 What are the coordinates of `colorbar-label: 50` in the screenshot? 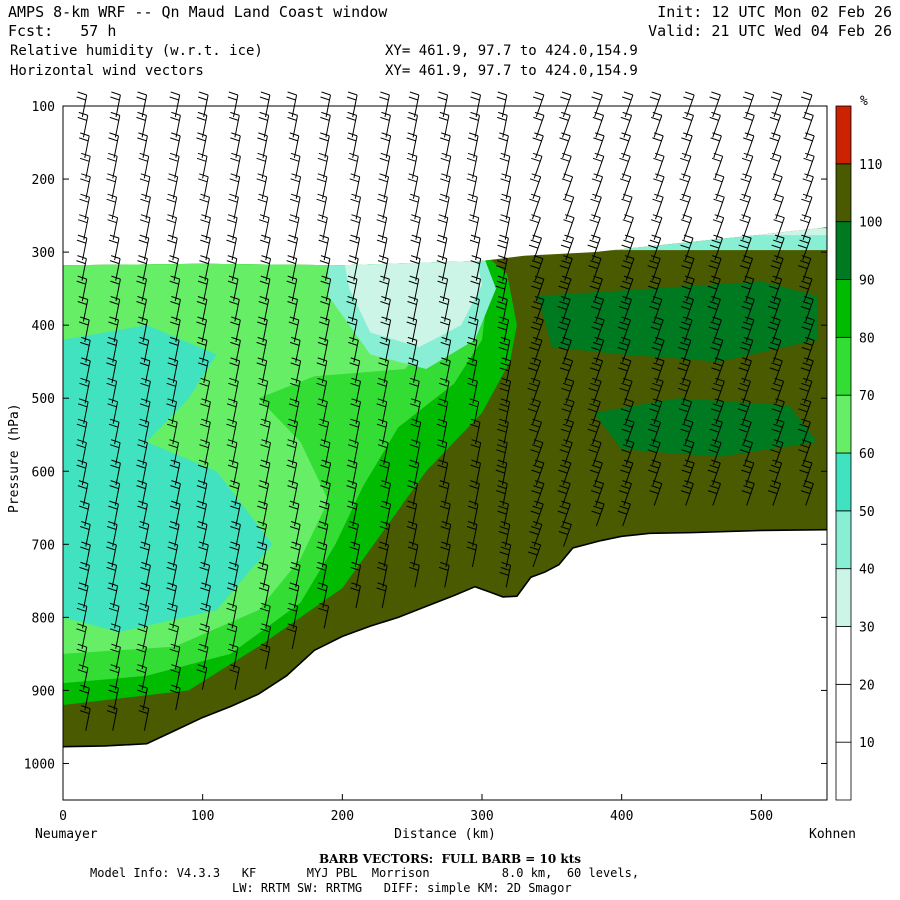 It's located at (867, 512).